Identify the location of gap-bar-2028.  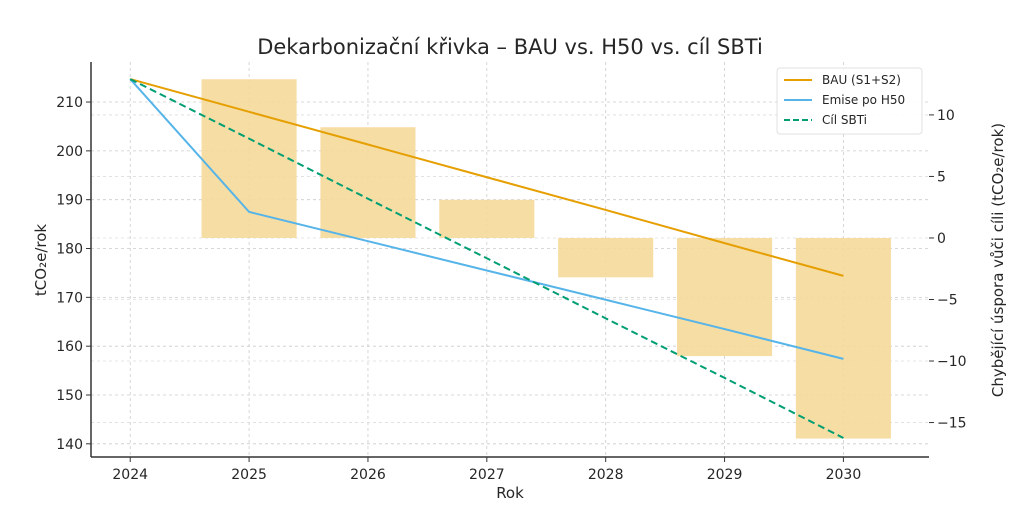
(606, 257).